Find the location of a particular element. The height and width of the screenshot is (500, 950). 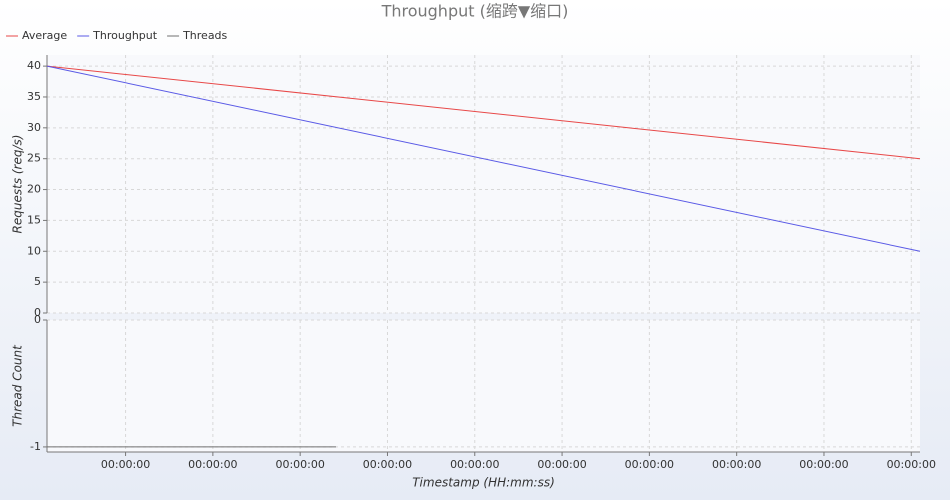

y-tick-label: -1 is located at coordinates (35, 446).